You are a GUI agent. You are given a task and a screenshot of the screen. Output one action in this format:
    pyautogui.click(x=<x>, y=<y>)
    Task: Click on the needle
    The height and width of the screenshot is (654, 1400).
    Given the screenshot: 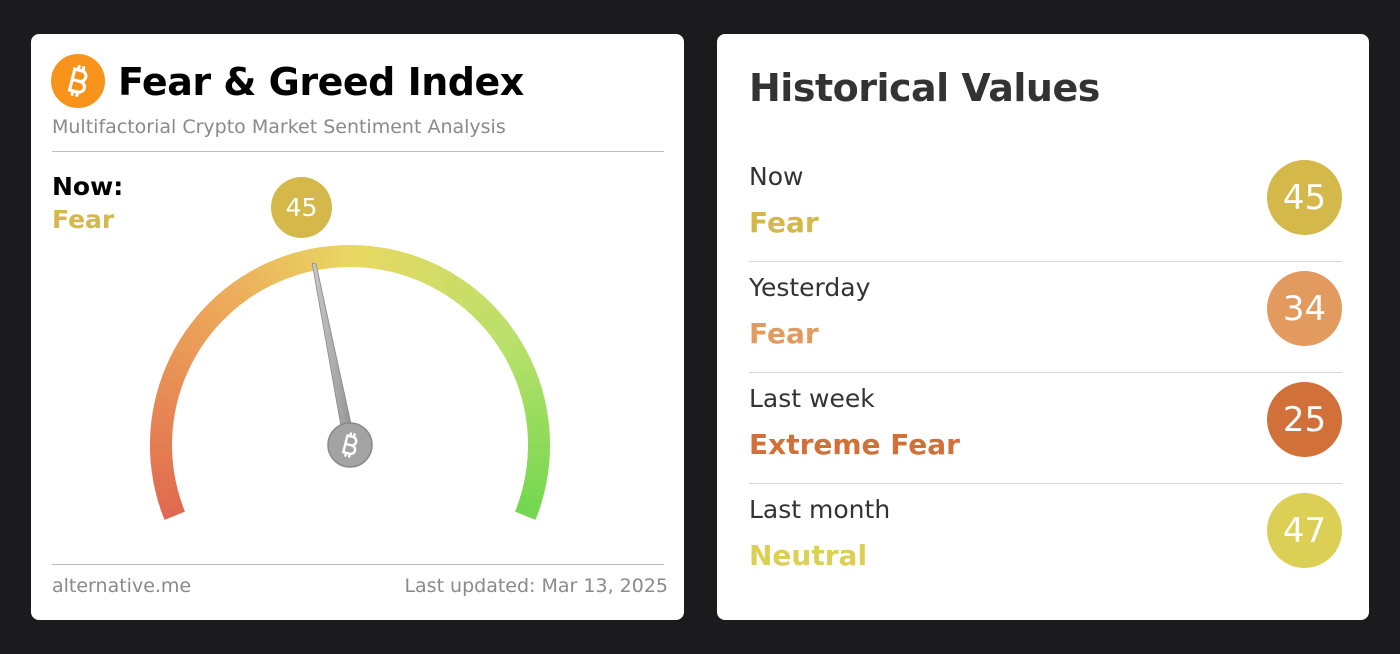 What is the action you would take?
    pyautogui.click(x=334, y=354)
    